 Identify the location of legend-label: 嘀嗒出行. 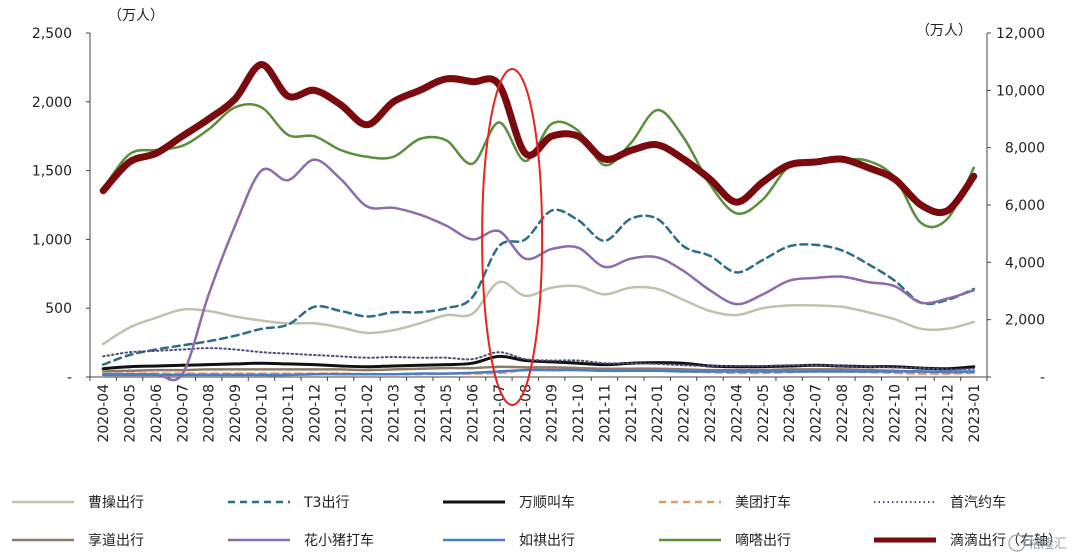
(763, 540).